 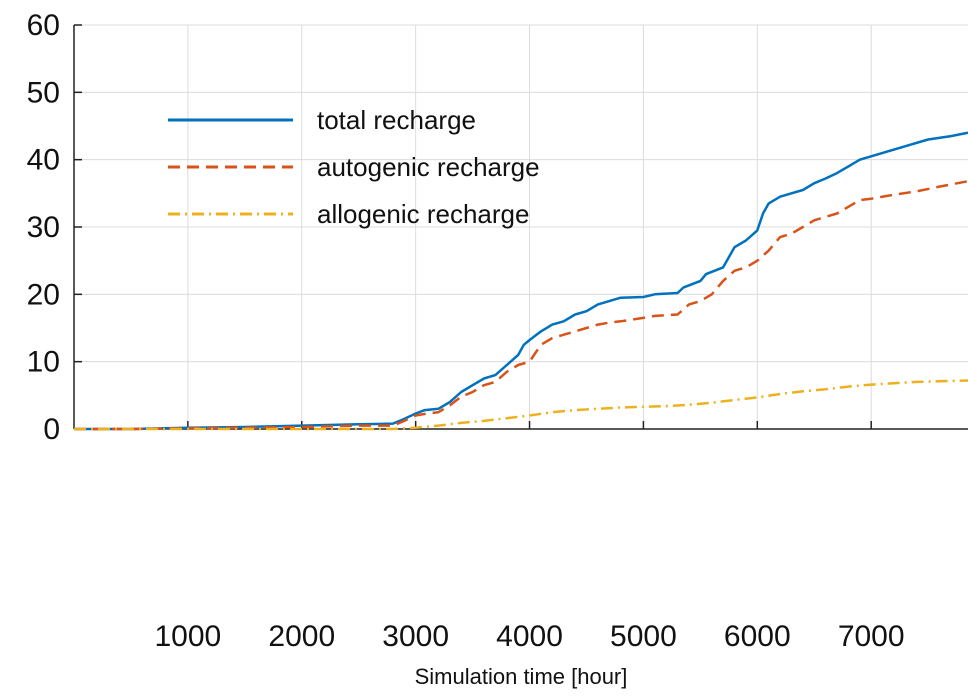 I want to click on legend-label-1: total recharge, so click(x=396, y=120).